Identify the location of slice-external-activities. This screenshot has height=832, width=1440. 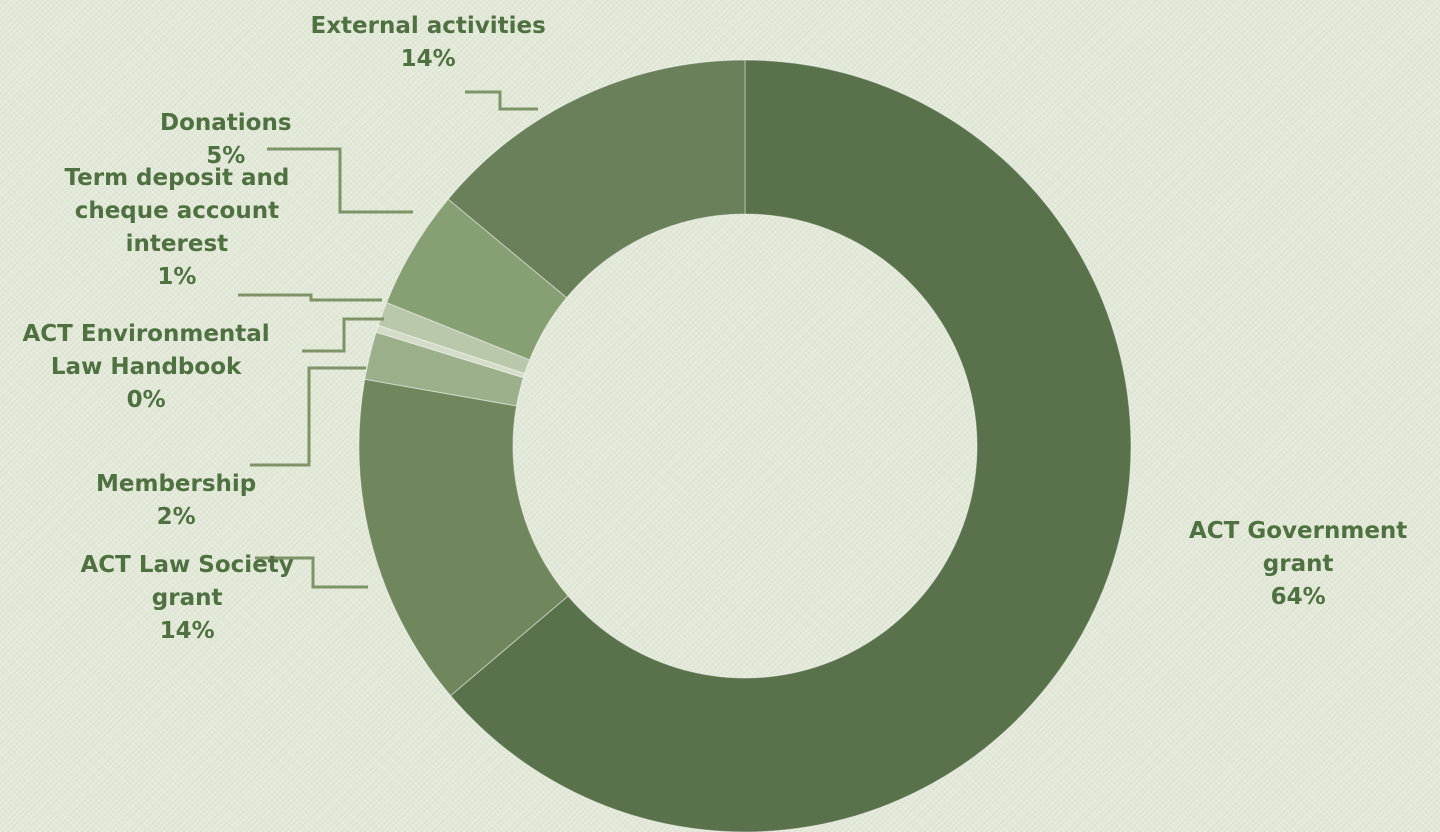
(596, 179).